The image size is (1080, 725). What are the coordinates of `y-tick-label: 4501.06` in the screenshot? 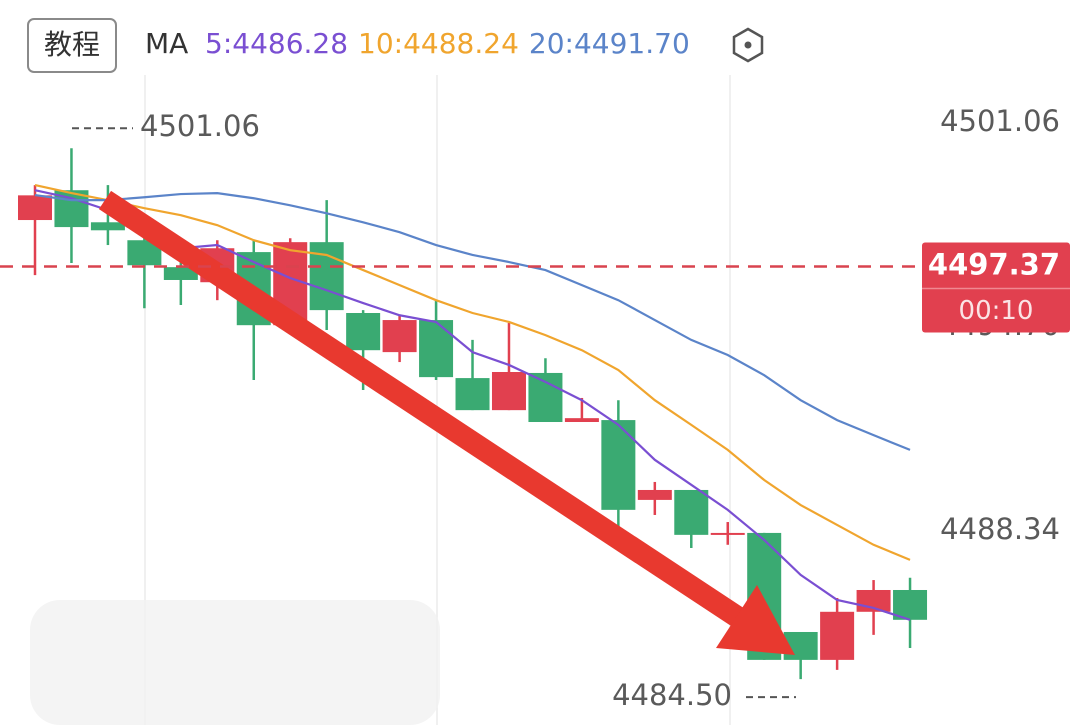 It's located at (1000, 121).